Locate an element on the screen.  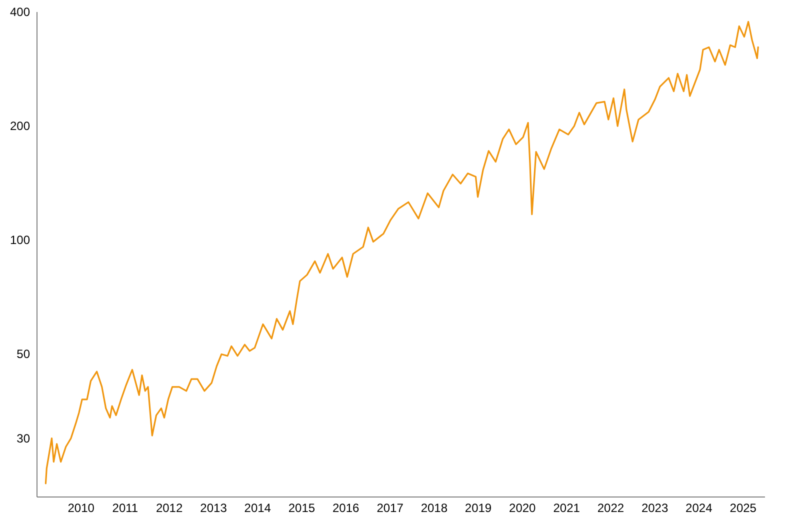
x-tick-label: 2023 is located at coordinates (654, 508).